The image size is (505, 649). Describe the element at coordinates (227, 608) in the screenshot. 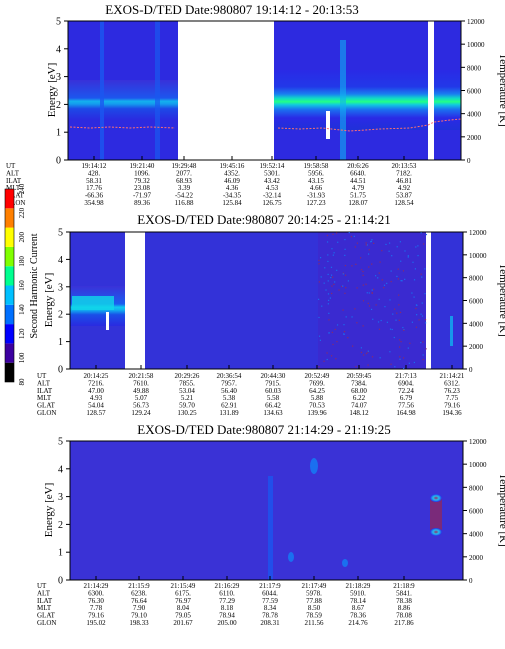

I see `ephemeris-value: 8.18` at that location.